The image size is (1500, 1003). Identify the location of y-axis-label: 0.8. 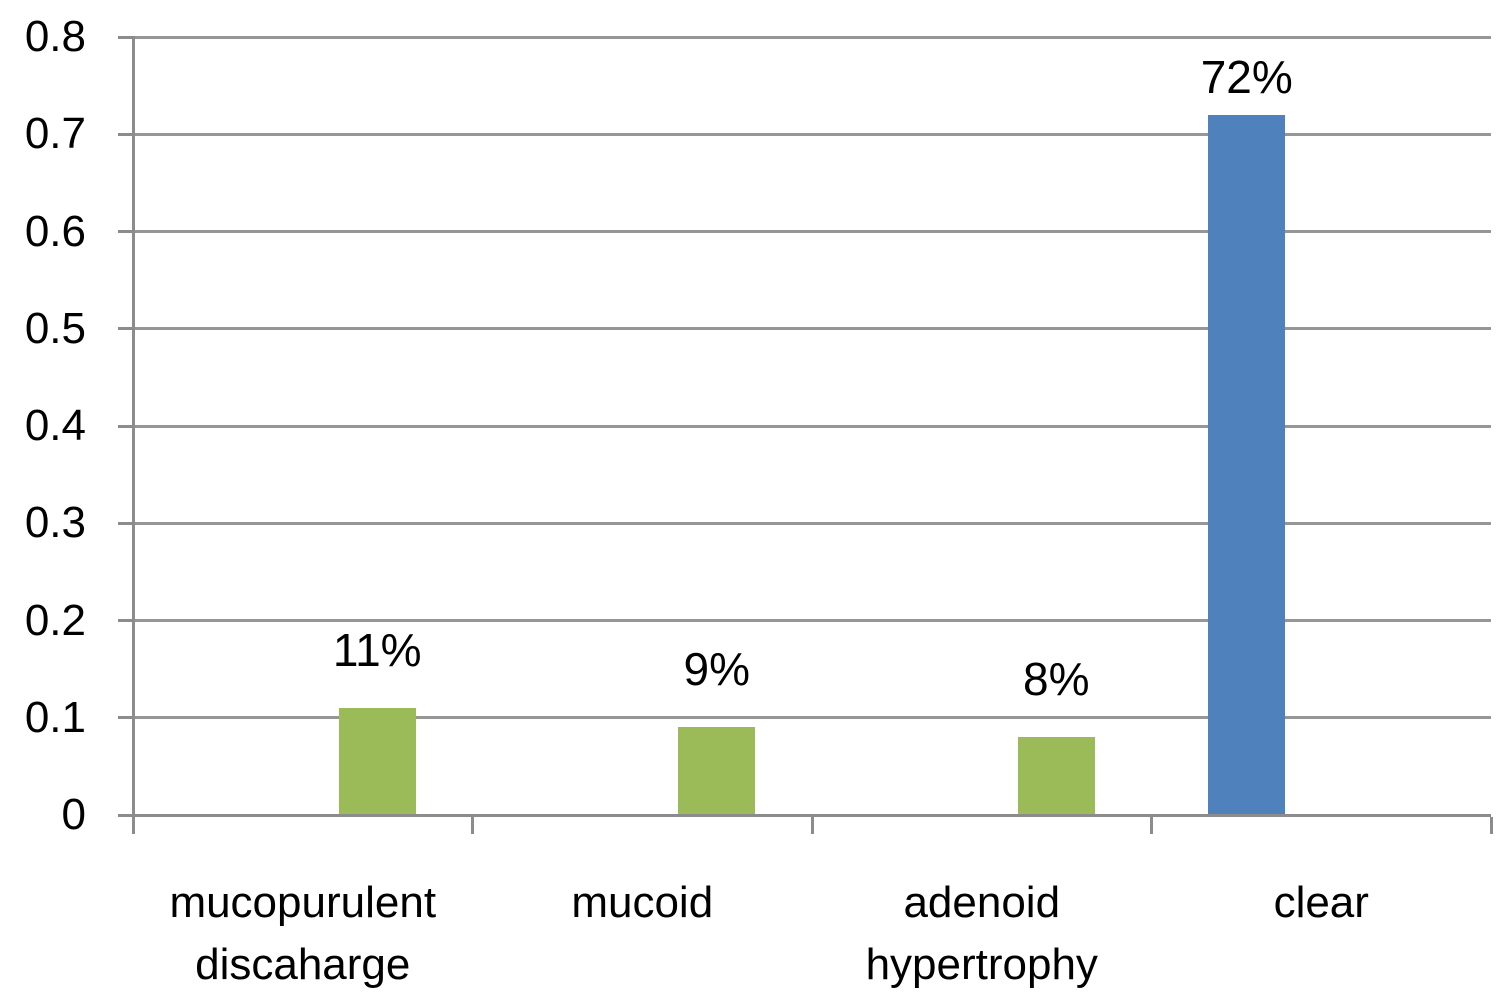
(55, 36).